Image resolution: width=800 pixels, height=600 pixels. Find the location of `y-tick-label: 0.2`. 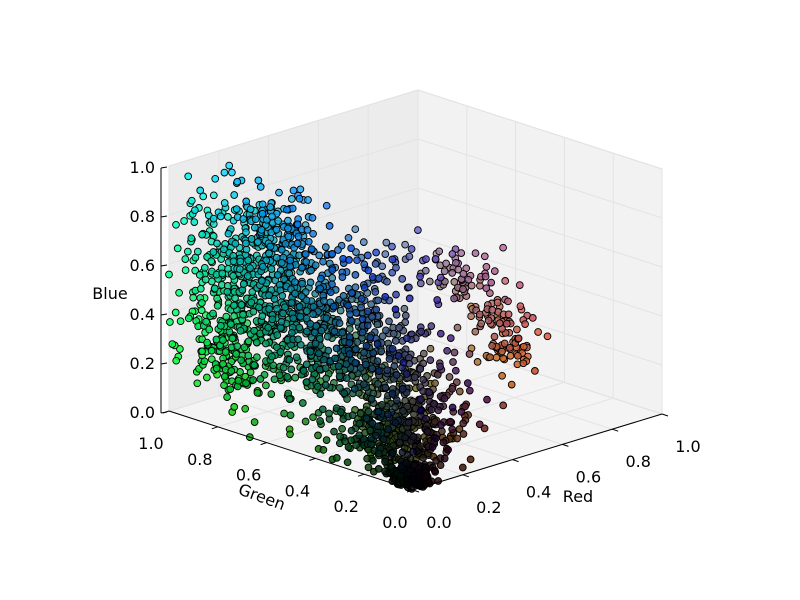

y-tick-label: 0.2 is located at coordinates (345, 506).